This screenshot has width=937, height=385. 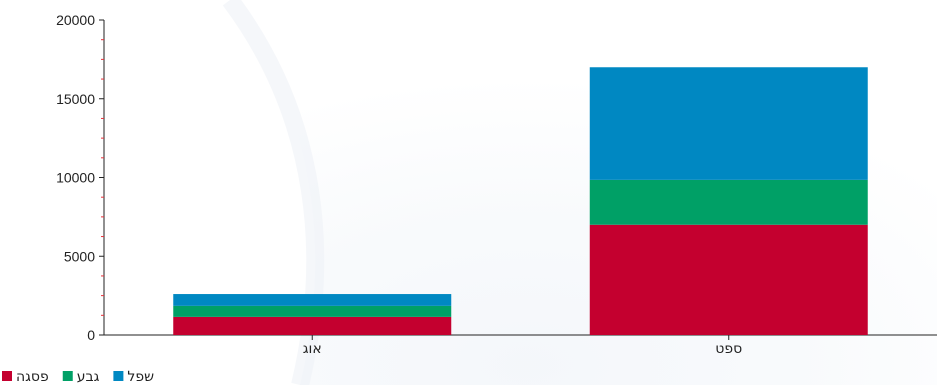 What do you see at coordinates (728, 349) in the screenshot?
I see `x-category-label: ספט` at bounding box center [728, 349].